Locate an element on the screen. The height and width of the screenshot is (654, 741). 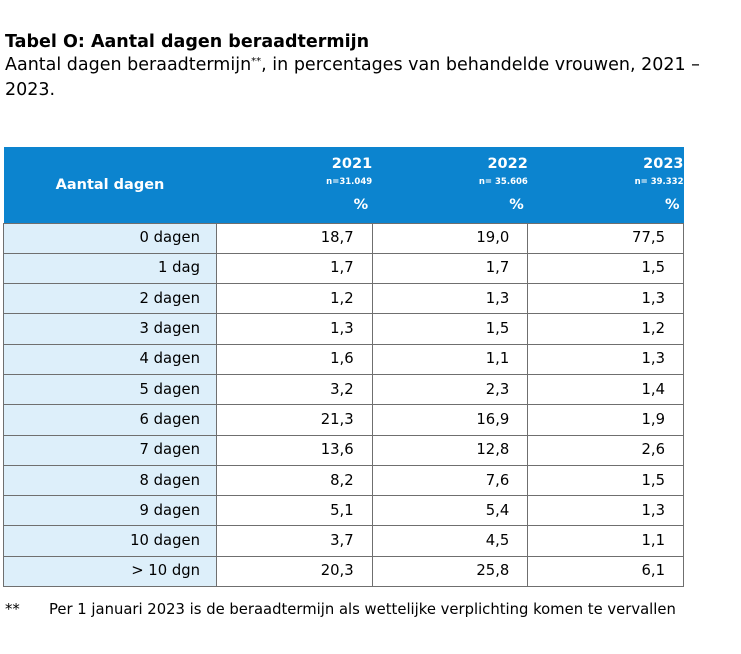
cell-2022: 12,8 is located at coordinates (450, 450).